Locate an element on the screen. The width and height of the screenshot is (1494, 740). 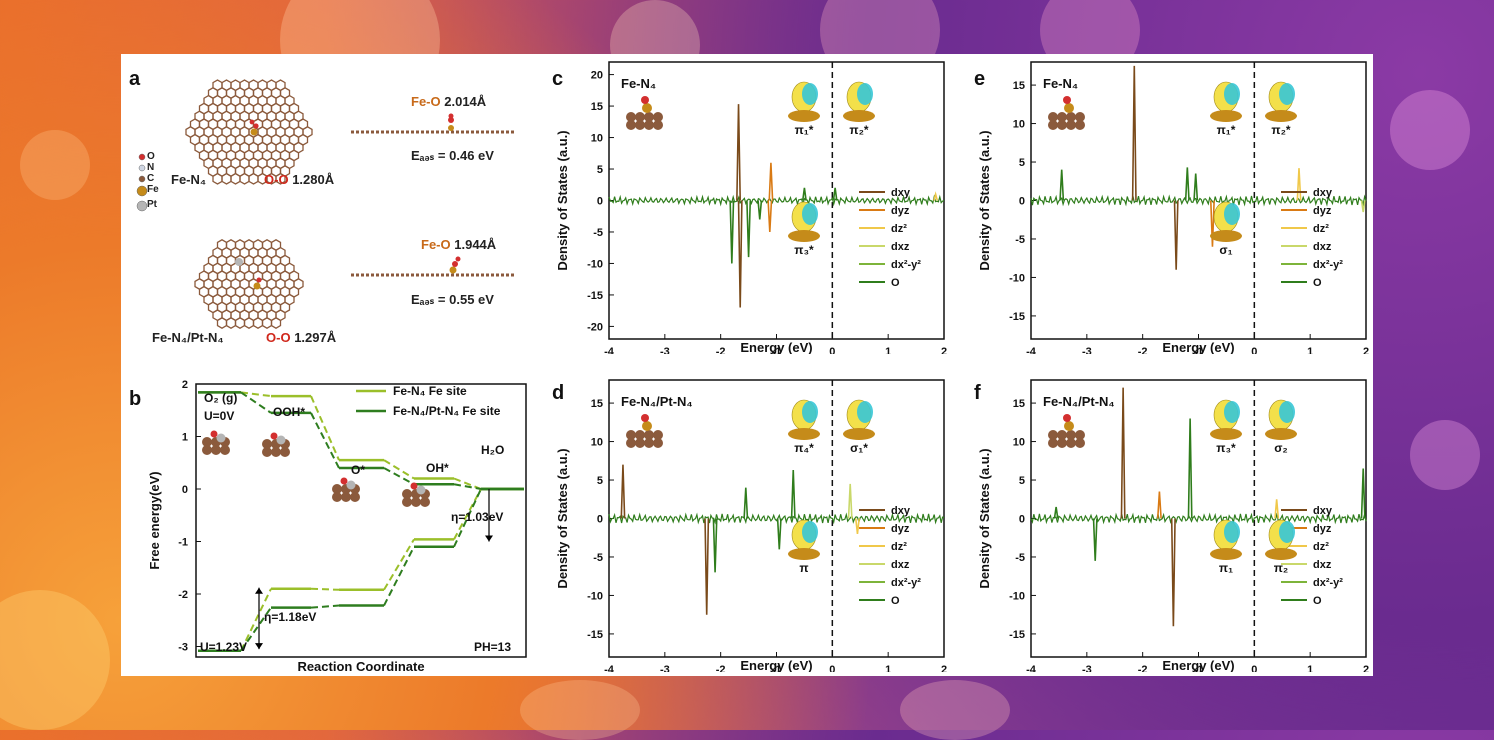
orbital-label-1: σ₂ is located at coordinates (1281, 448).